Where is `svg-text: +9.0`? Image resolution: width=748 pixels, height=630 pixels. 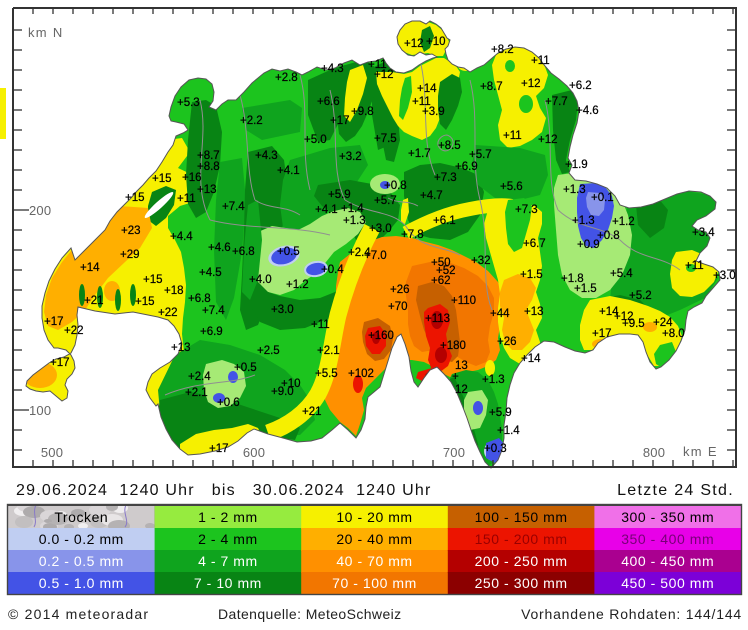 svg-text: +9.0 is located at coordinates (282, 392).